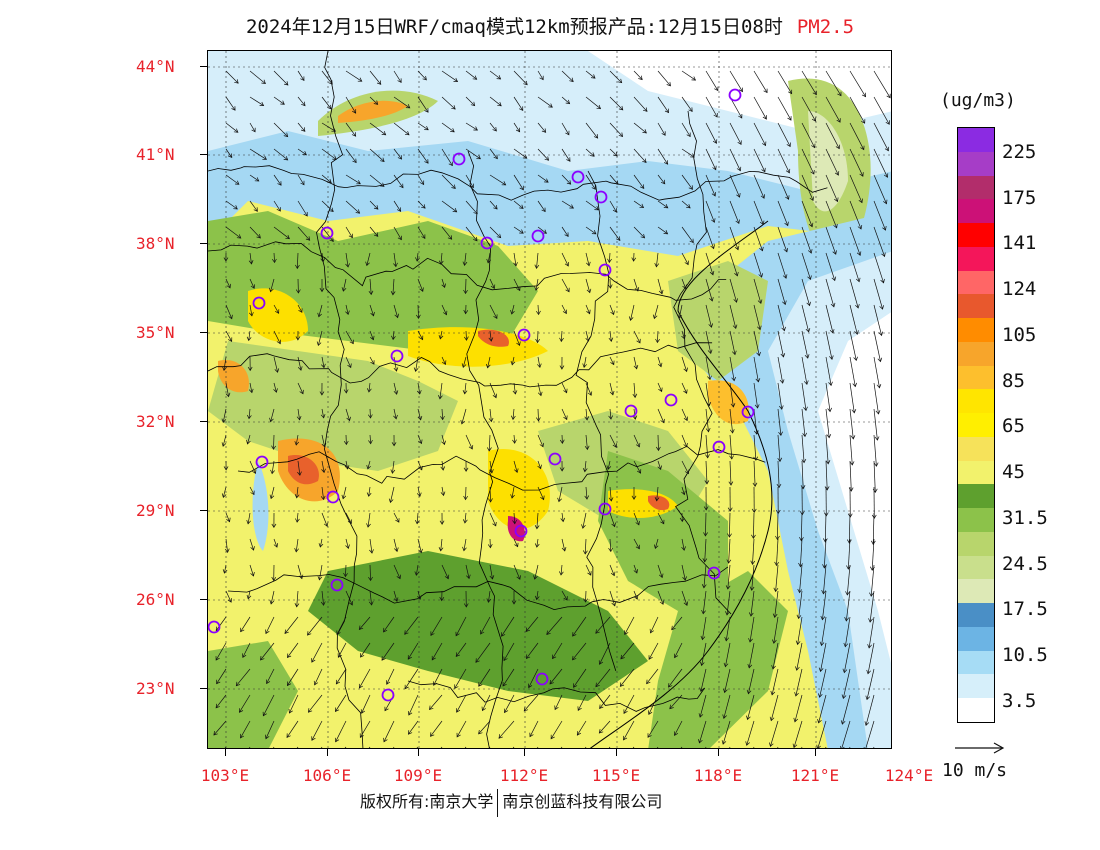  Describe the element at coordinates (718, 775) in the screenshot. I see `lon-label-118: 118°E` at that location.